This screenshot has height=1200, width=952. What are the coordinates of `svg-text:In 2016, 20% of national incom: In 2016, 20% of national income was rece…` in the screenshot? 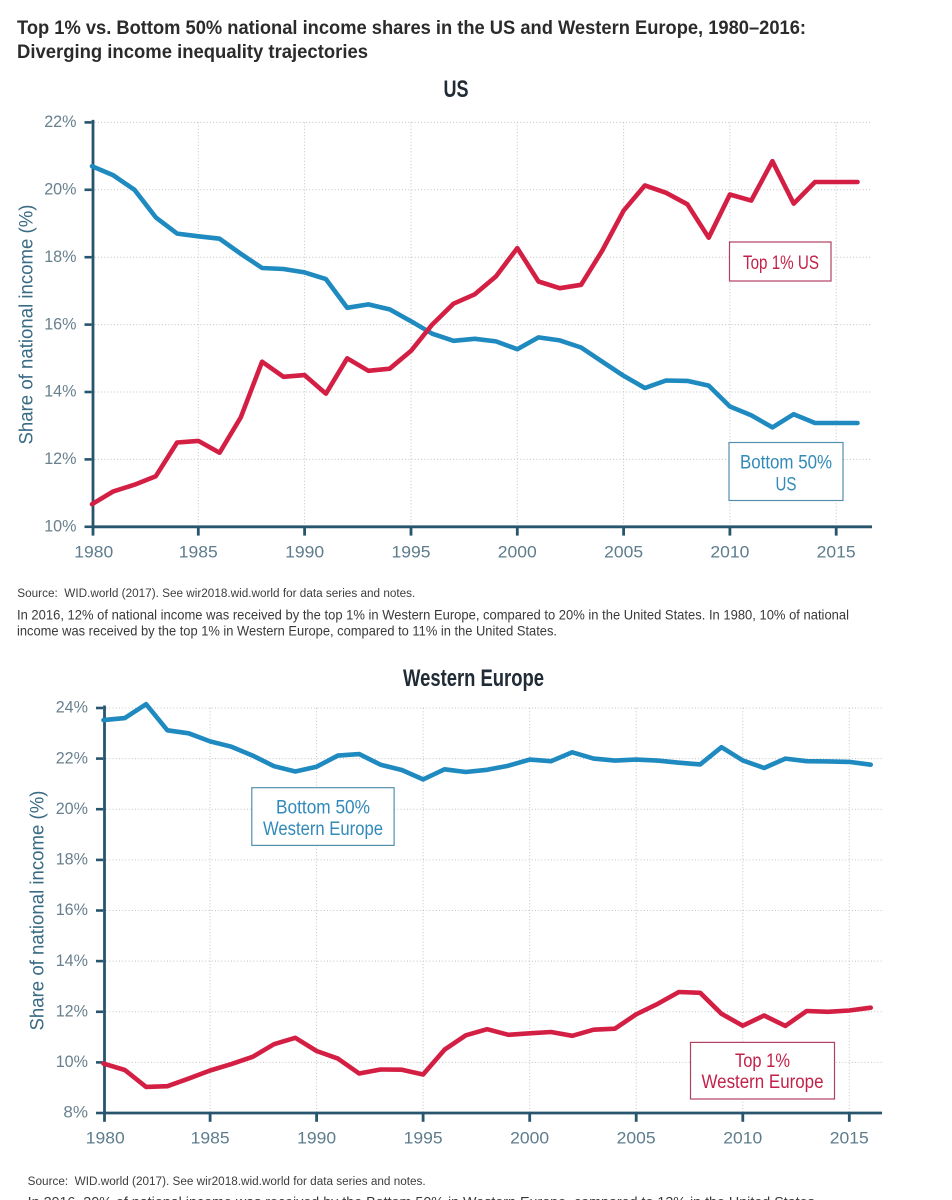 It's located at (423, 1196).